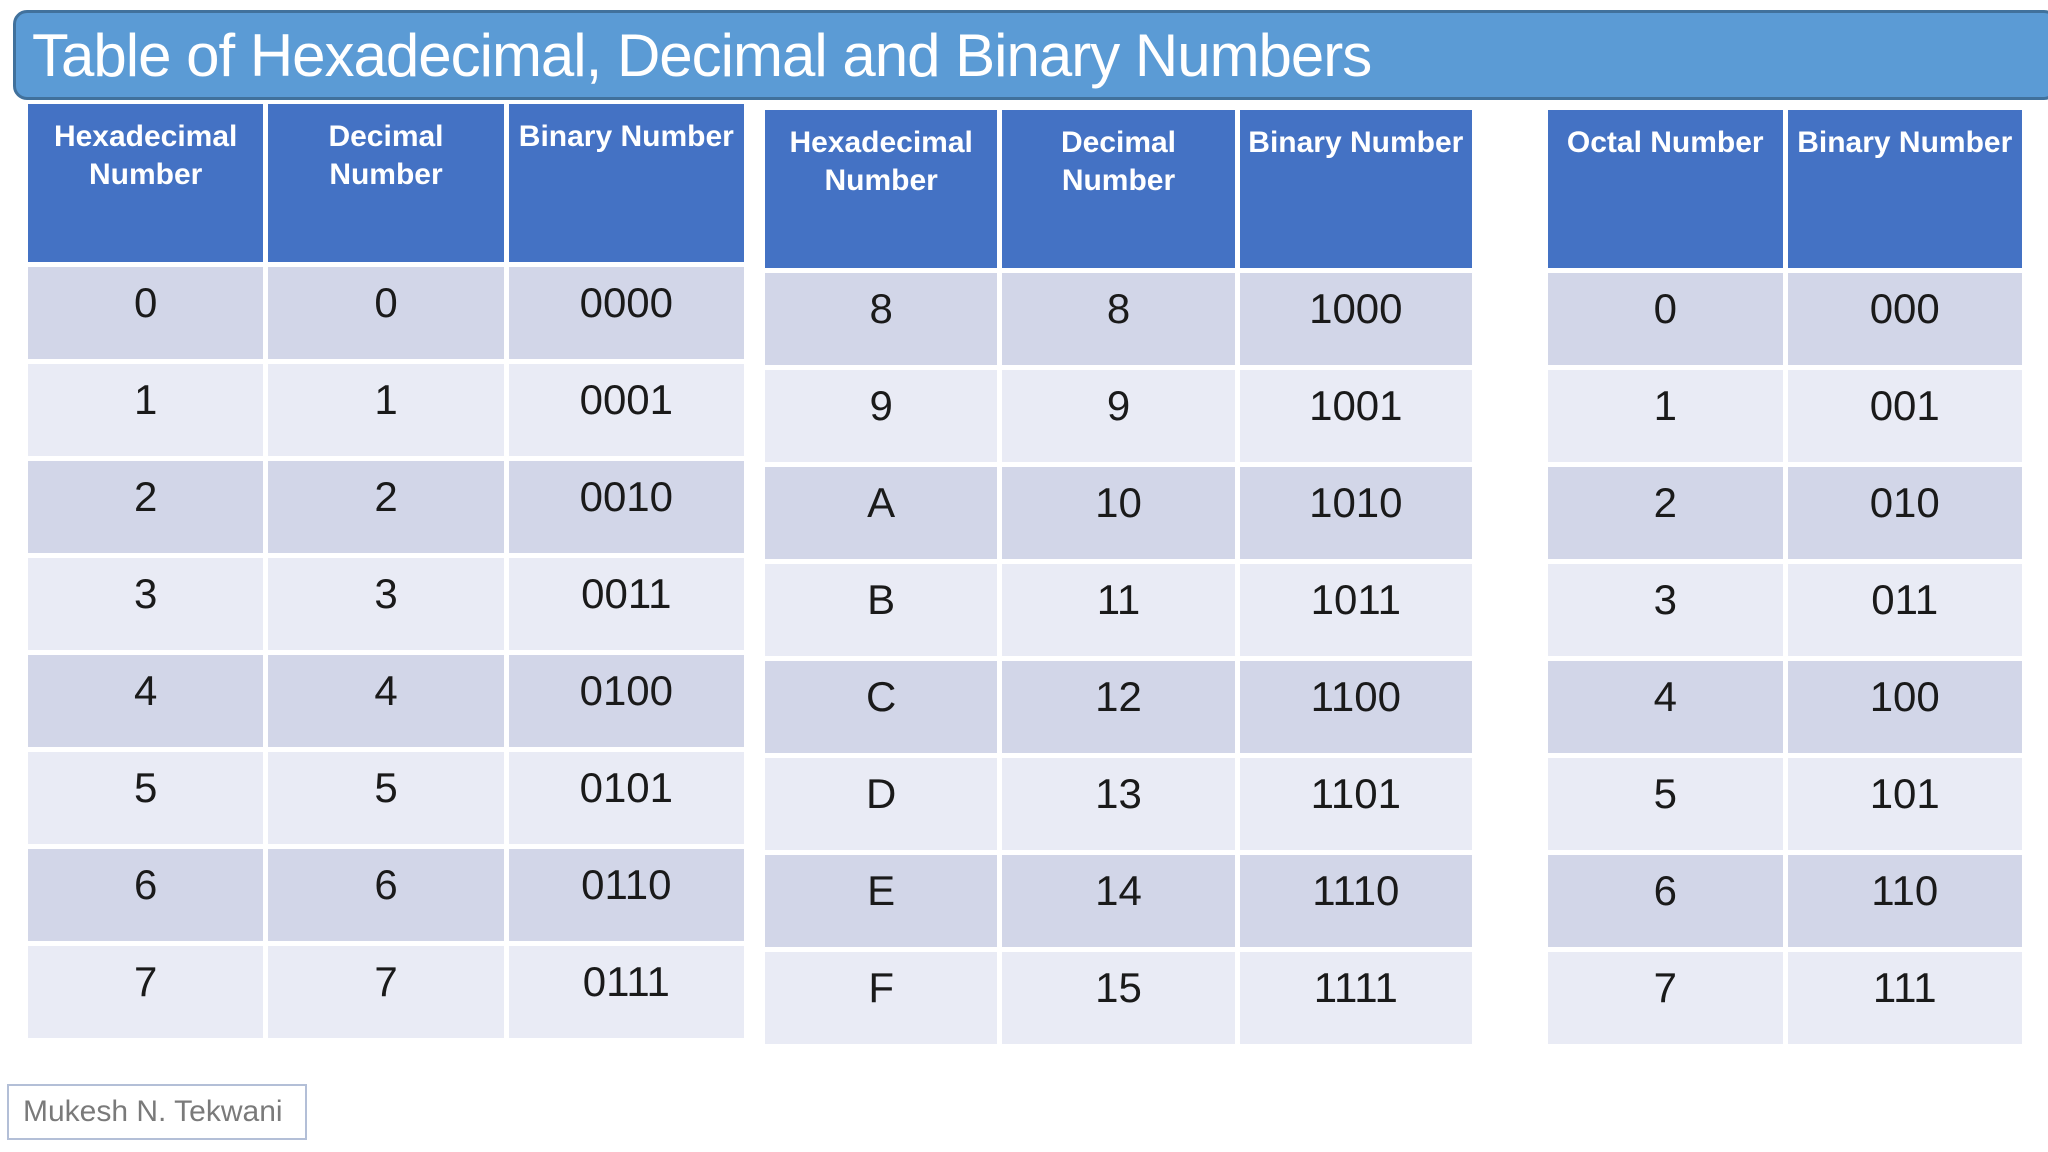  Describe the element at coordinates (1118, 513) in the screenshot. I see `table-cell: 10` at that location.